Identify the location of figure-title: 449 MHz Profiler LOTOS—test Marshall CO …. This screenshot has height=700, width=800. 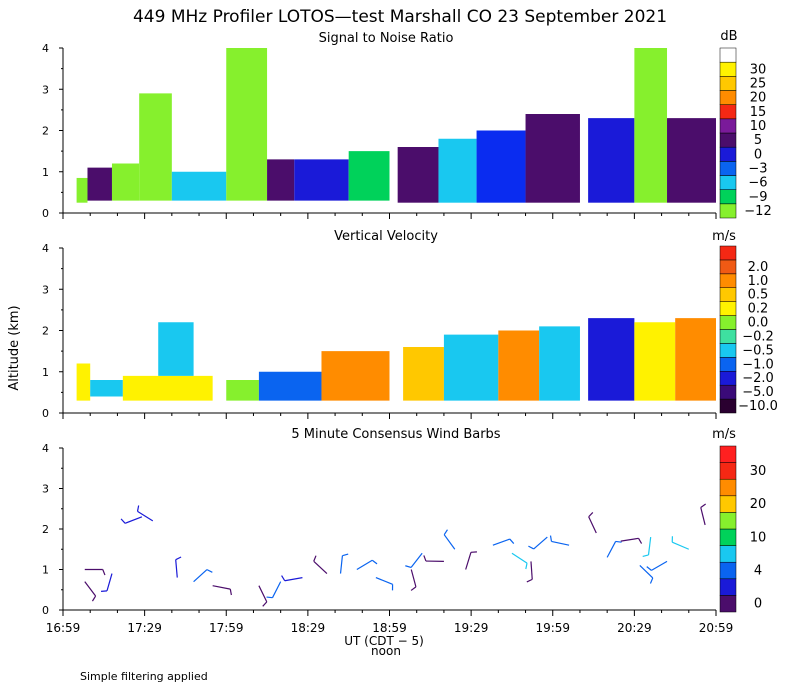
(400, 17).